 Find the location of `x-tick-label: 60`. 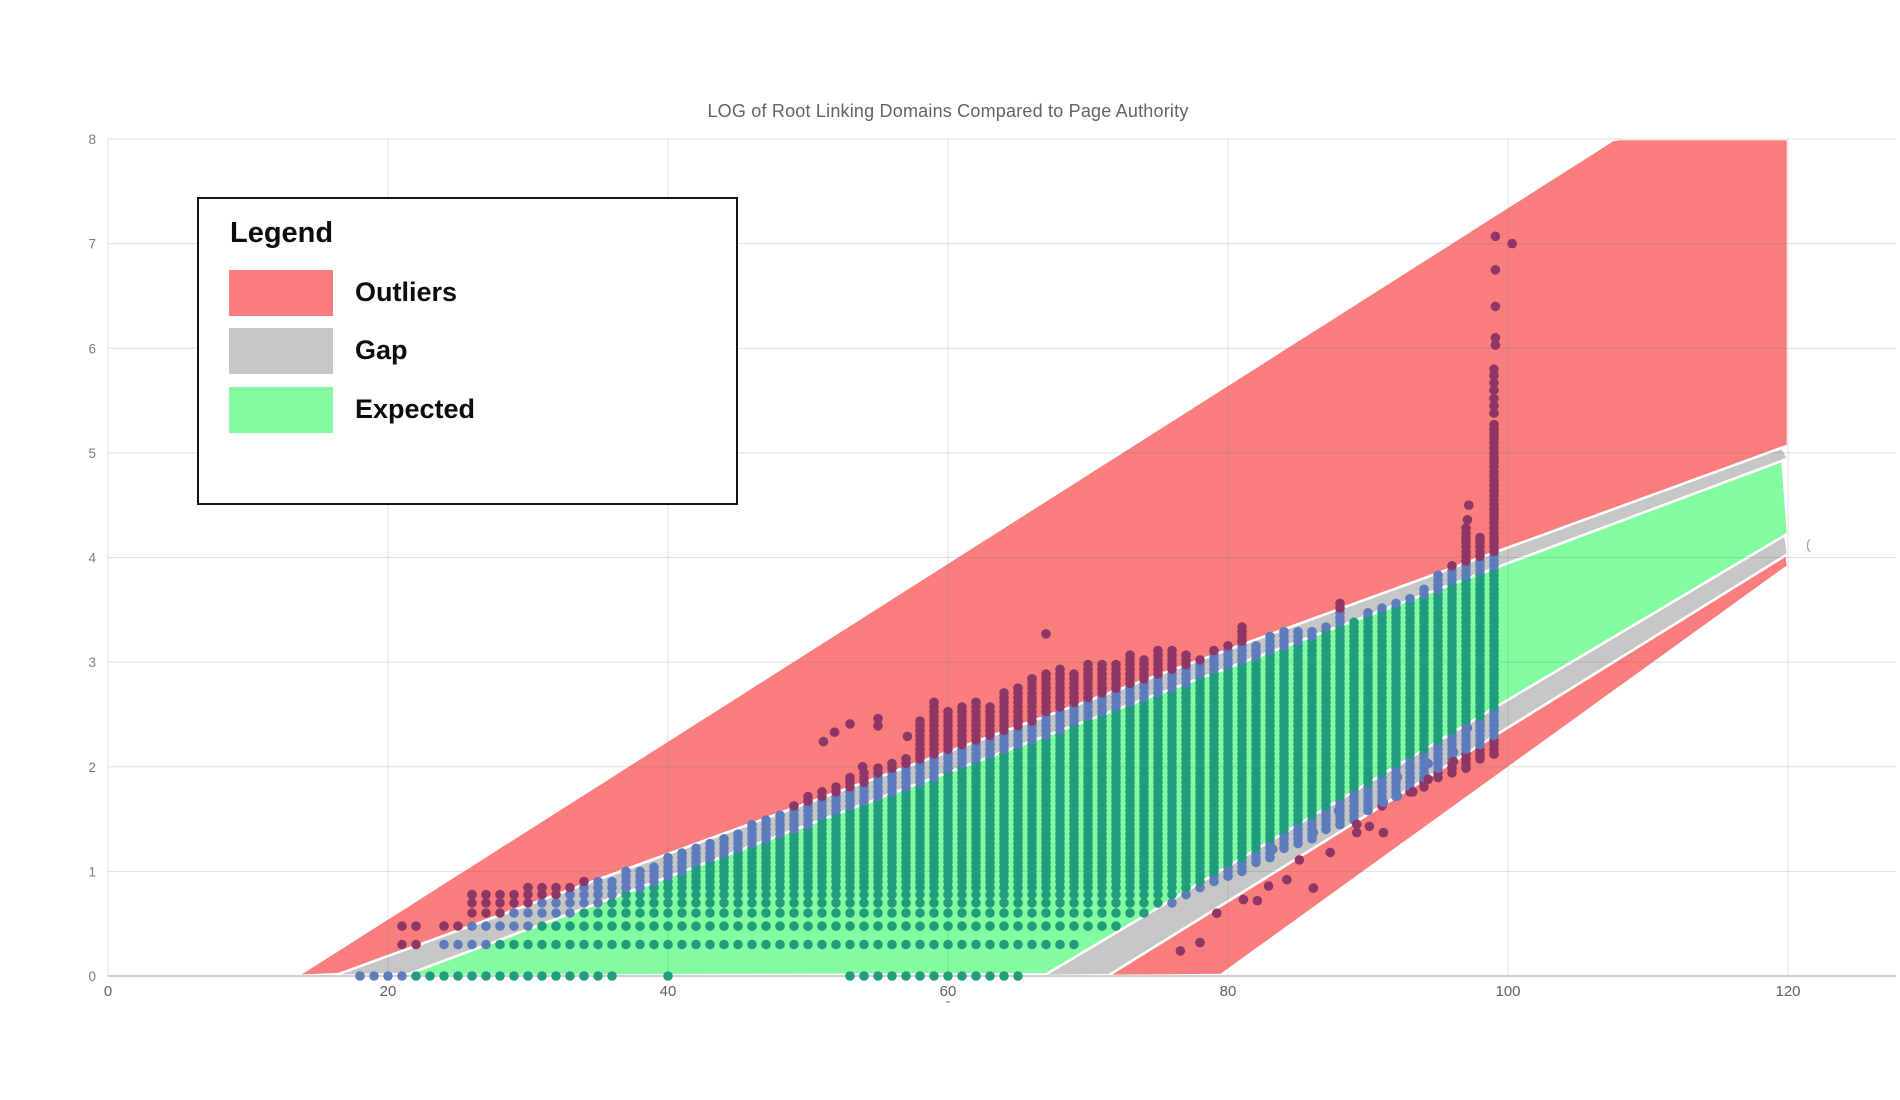

x-tick-label: 60 is located at coordinates (948, 991).